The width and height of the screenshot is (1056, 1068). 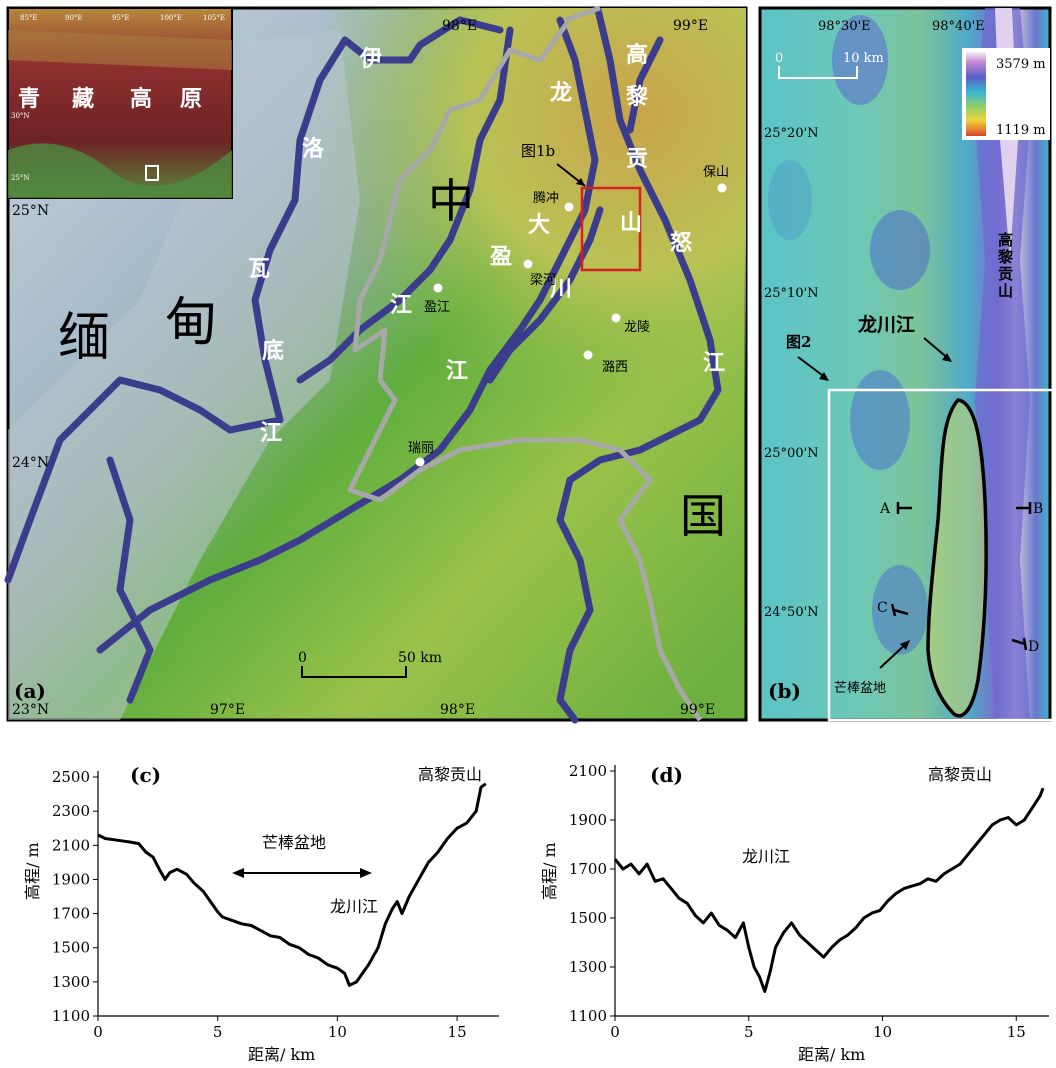 I want to click on chart-d-annotation-mountain: 高黎贡山, so click(x=960, y=774).